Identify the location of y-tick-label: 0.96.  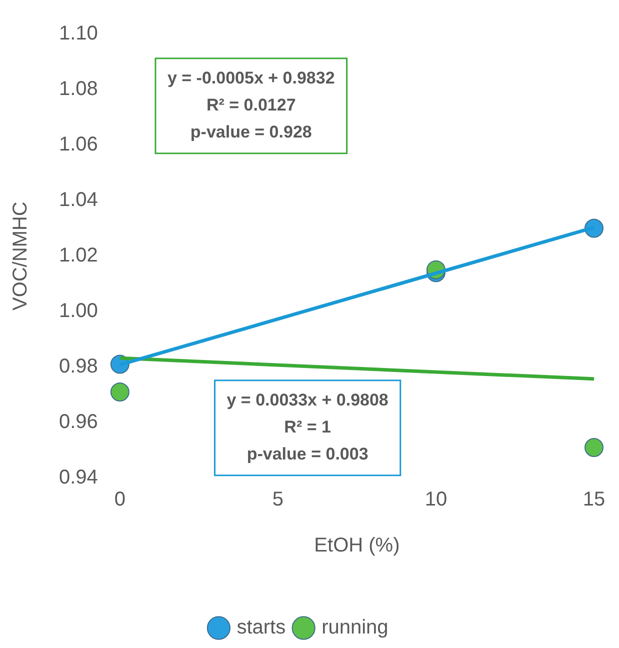
(78, 422).